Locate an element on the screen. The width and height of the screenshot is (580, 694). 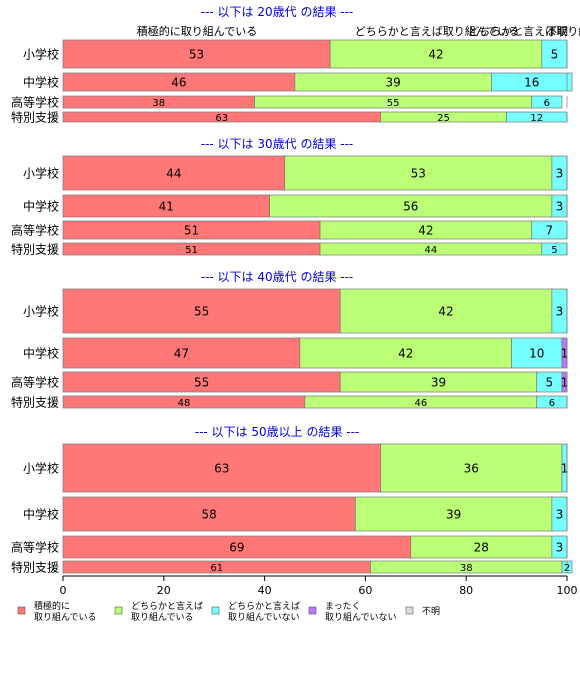
data-label: 51 is located at coordinates (191, 250).